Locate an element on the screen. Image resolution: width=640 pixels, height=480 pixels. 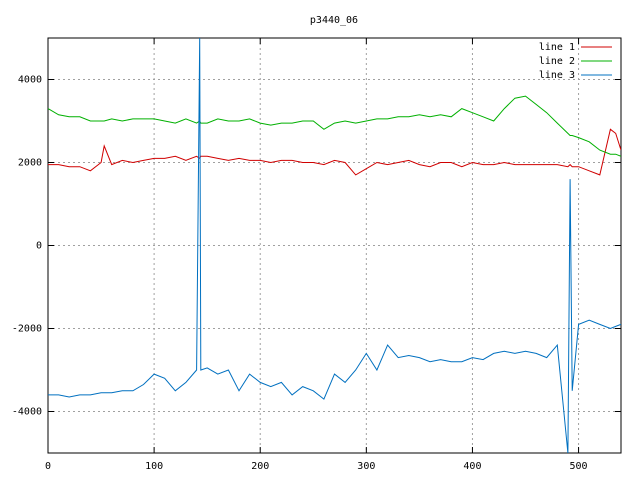
y-tick-label: 4000 is located at coordinates (30, 80).